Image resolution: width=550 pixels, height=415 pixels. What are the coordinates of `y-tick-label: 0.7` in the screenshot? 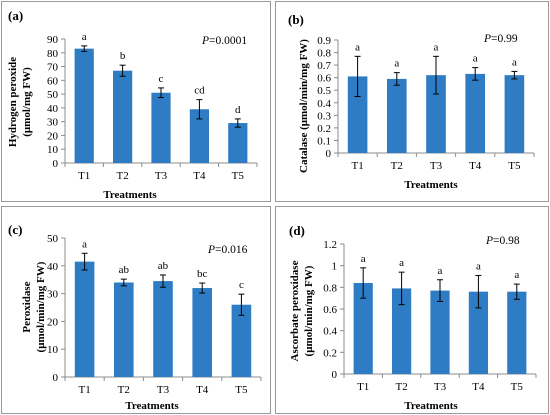 It's located at (324, 66).